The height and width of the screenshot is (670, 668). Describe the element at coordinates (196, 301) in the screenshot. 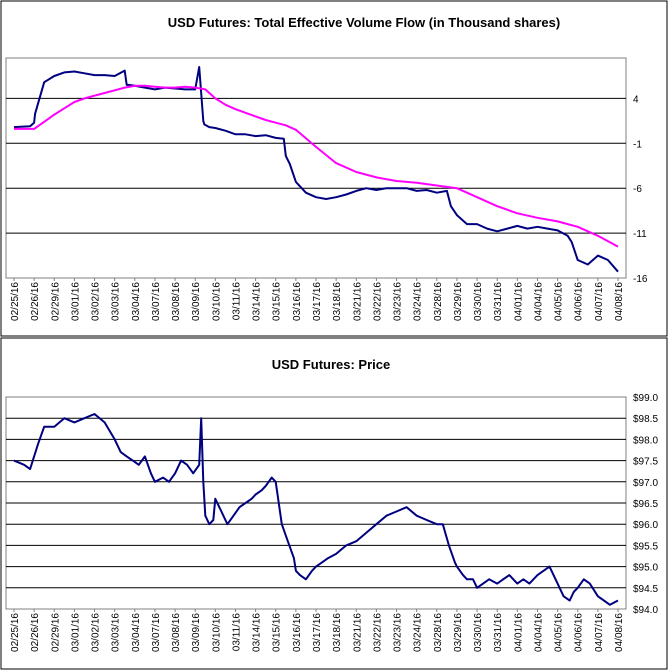

I see `top-x-tick-label: 03/09/16` at that location.